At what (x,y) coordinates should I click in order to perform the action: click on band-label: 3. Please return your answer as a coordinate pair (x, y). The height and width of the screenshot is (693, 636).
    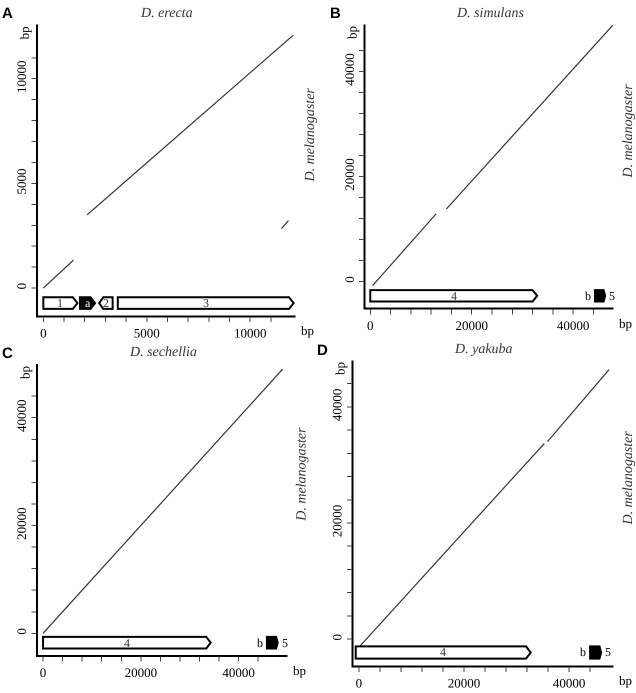
    Looking at the image, I should click on (206, 303).